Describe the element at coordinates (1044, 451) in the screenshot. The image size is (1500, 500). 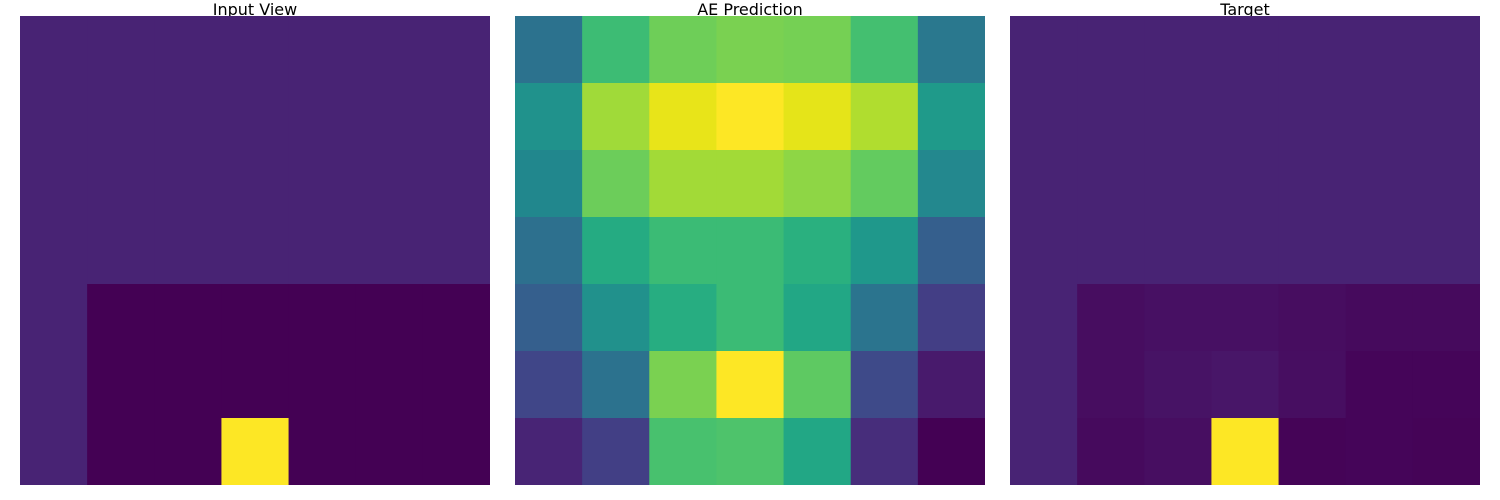
I see `heatmap-cell-r6-c0` at that location.